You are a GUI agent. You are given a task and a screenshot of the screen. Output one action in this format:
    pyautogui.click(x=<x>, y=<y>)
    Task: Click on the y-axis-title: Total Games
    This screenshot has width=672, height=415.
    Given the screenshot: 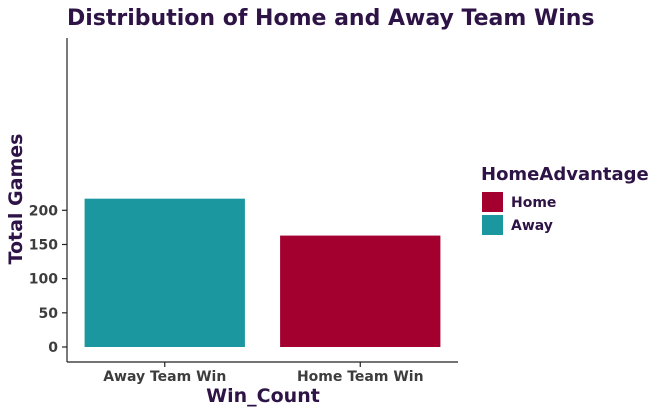 What is the action you would take?
    pyautogui.click(x=16, y=199)
    